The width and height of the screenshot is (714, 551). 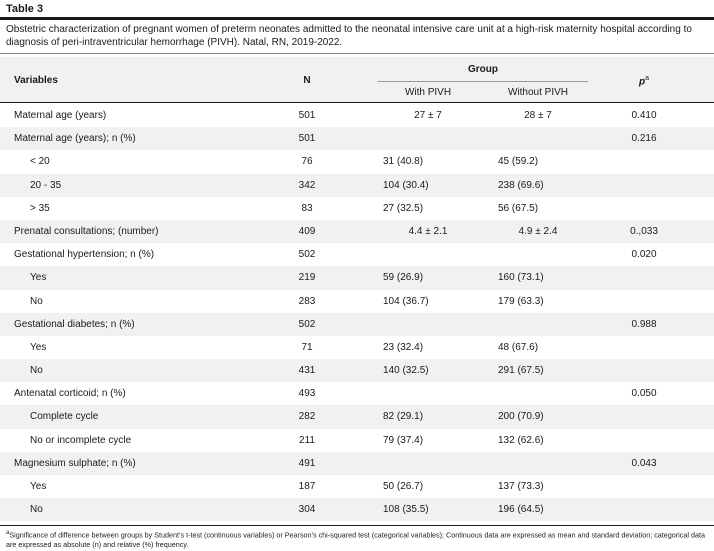 I want to click on table-row: Antenatal corticoid; n (%) 493 0.050, so click(x=357, y=393).